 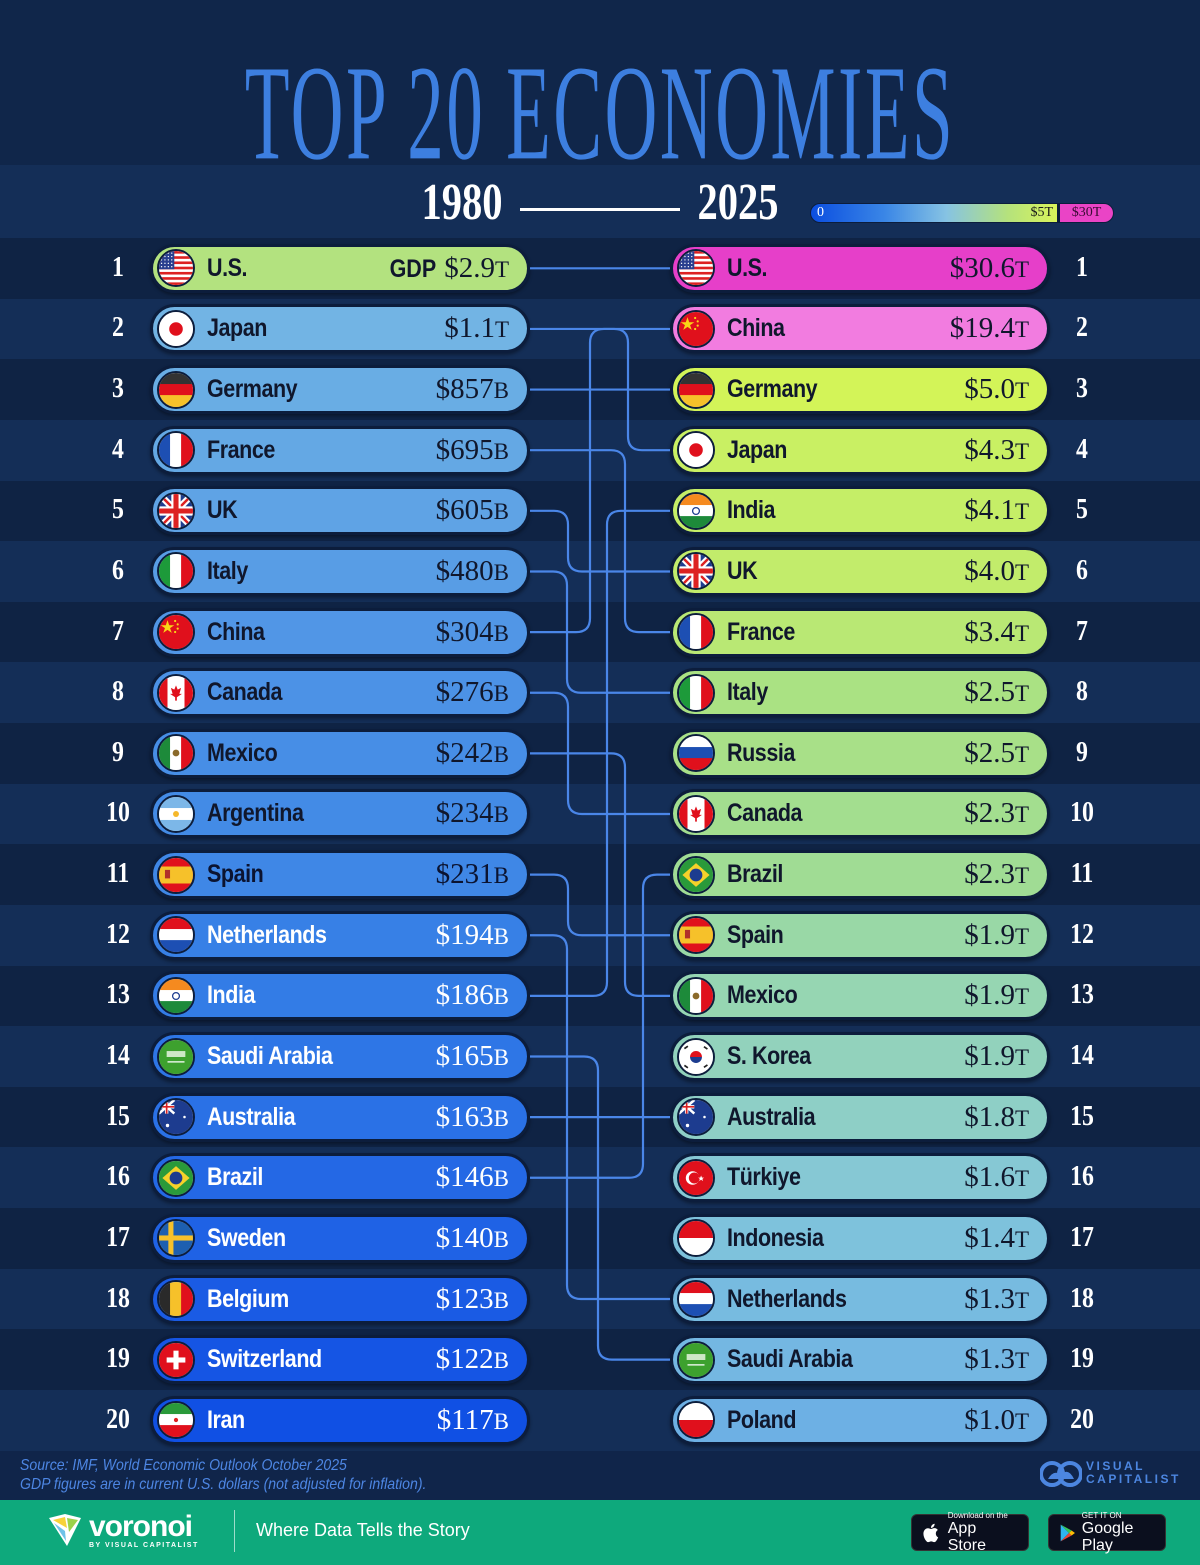 I want to click on legend-max-label: $30T, so click(x=1086, y=213).